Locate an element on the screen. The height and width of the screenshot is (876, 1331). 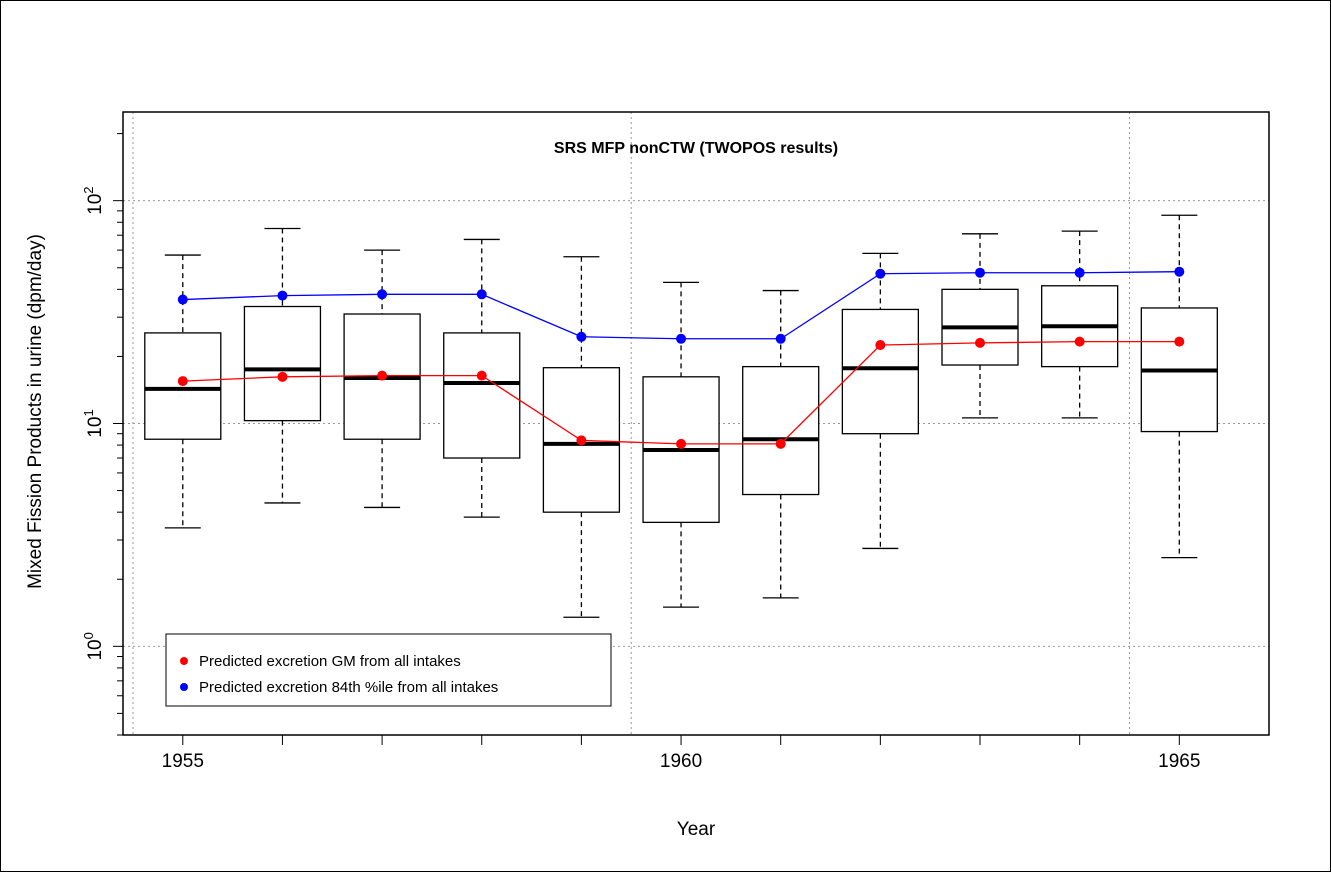
y-tick-label-2: 10² is located at coordinates (93, 200).